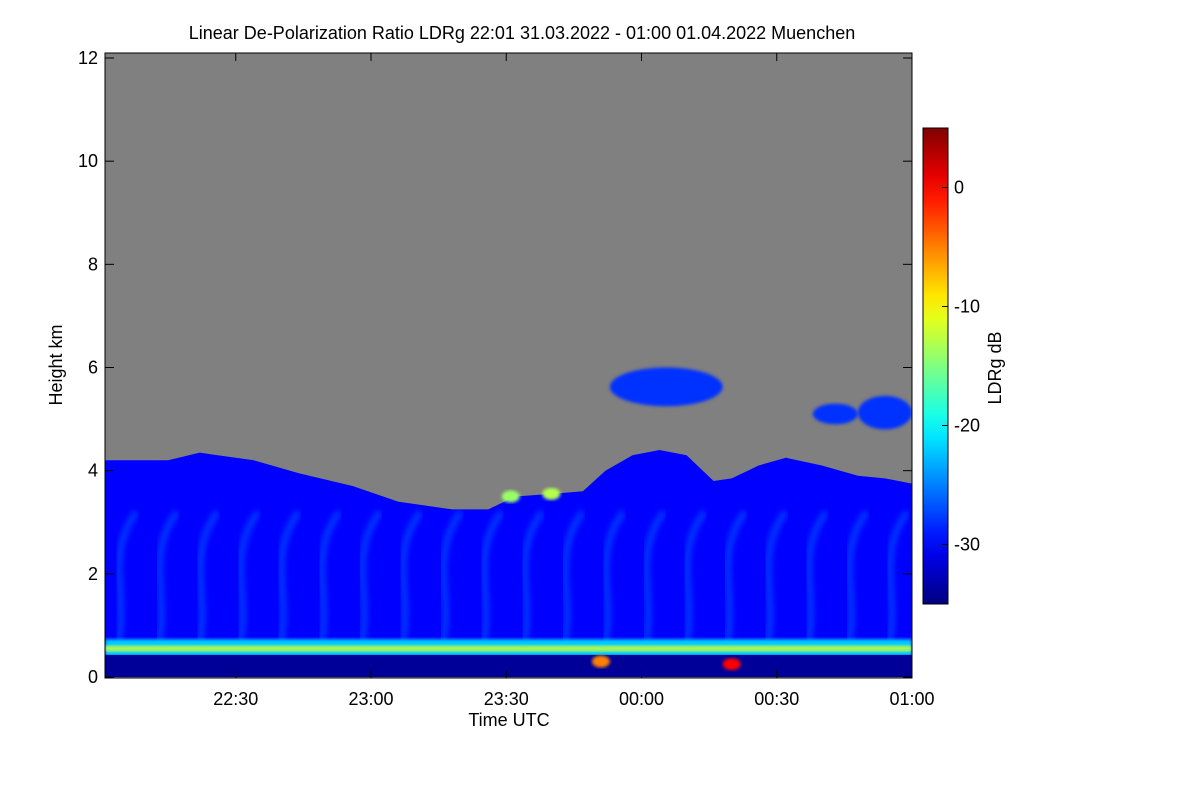 The image size is (1200, 805). What do you see at coordinates (967, 307) in the screenshot?
I see `colorbar-tick-label: -10` at bounding box center [967, 307].